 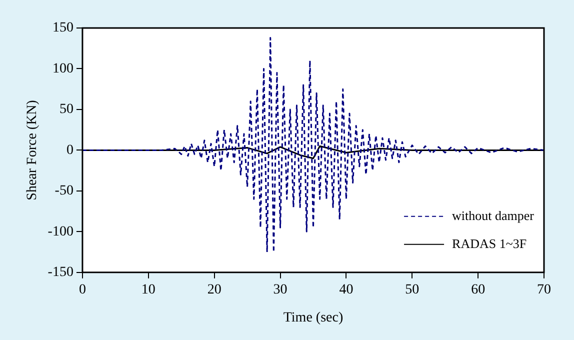 I want to click on y-tick-label: 150, so click(x=63, y=28).